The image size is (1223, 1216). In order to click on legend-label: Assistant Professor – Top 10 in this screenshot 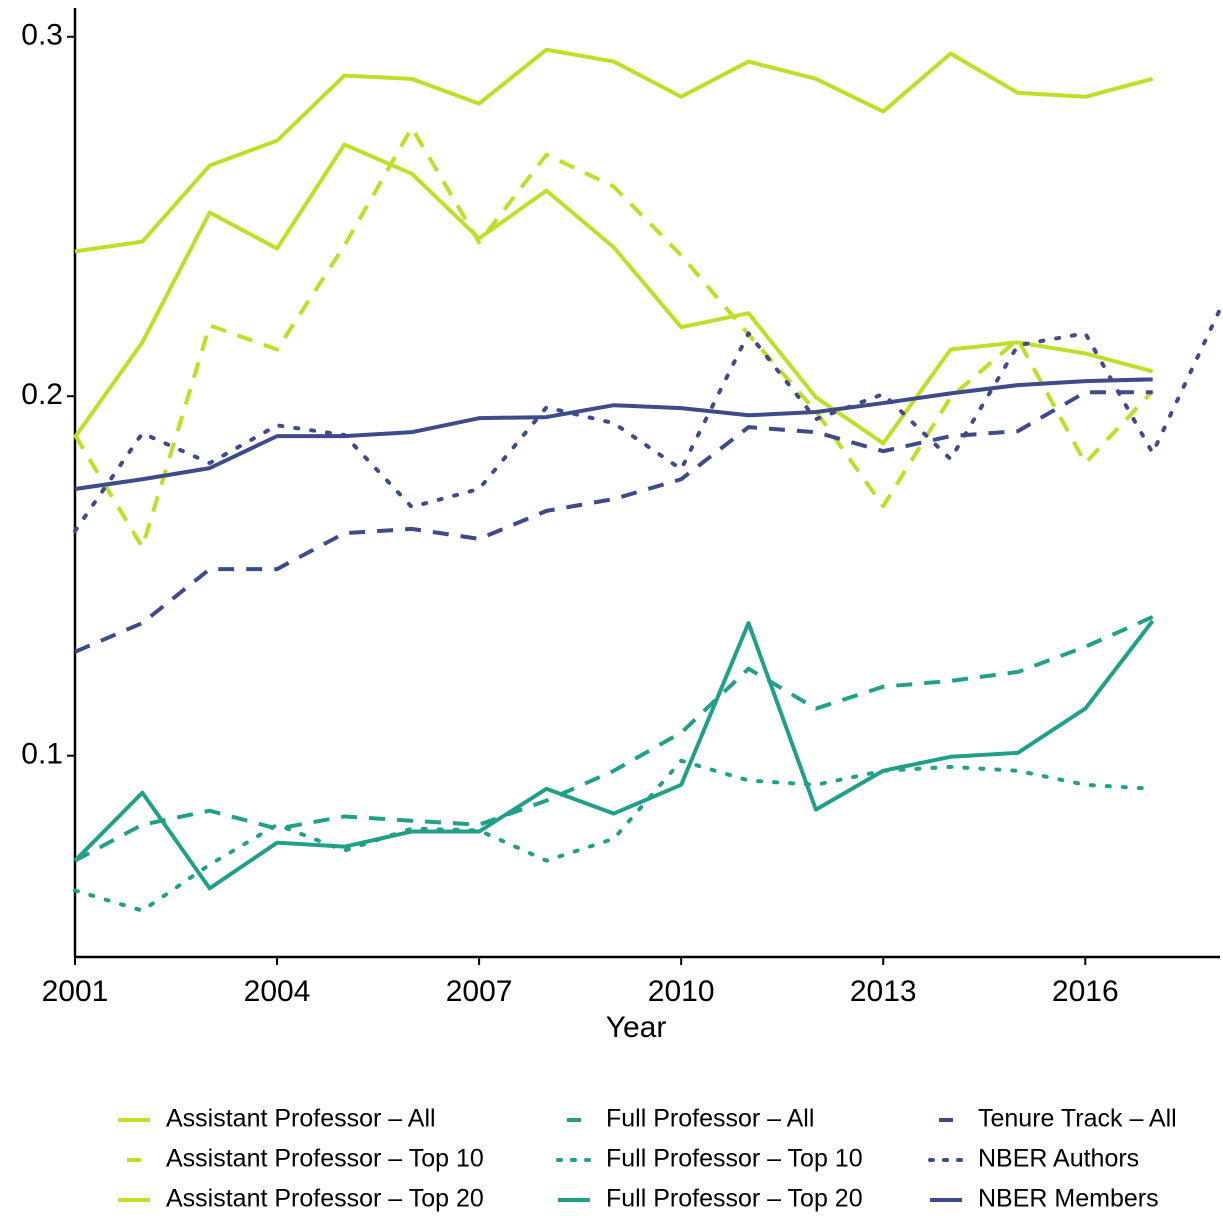, I will do `click(325, 1159)`.